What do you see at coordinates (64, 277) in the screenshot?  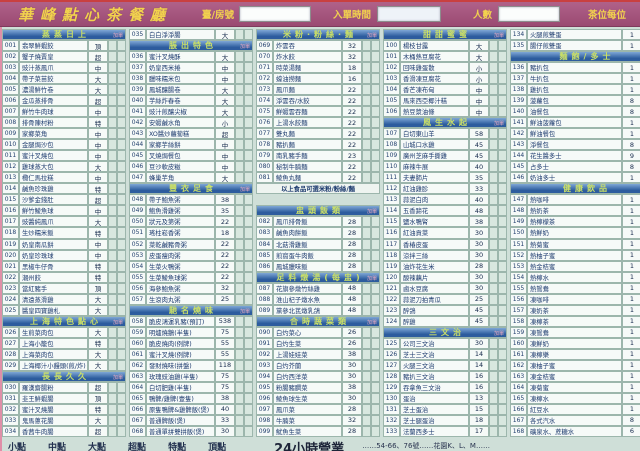 I see `menu-item-row: 022 潮州餃特` at bounding box center [64, 277].